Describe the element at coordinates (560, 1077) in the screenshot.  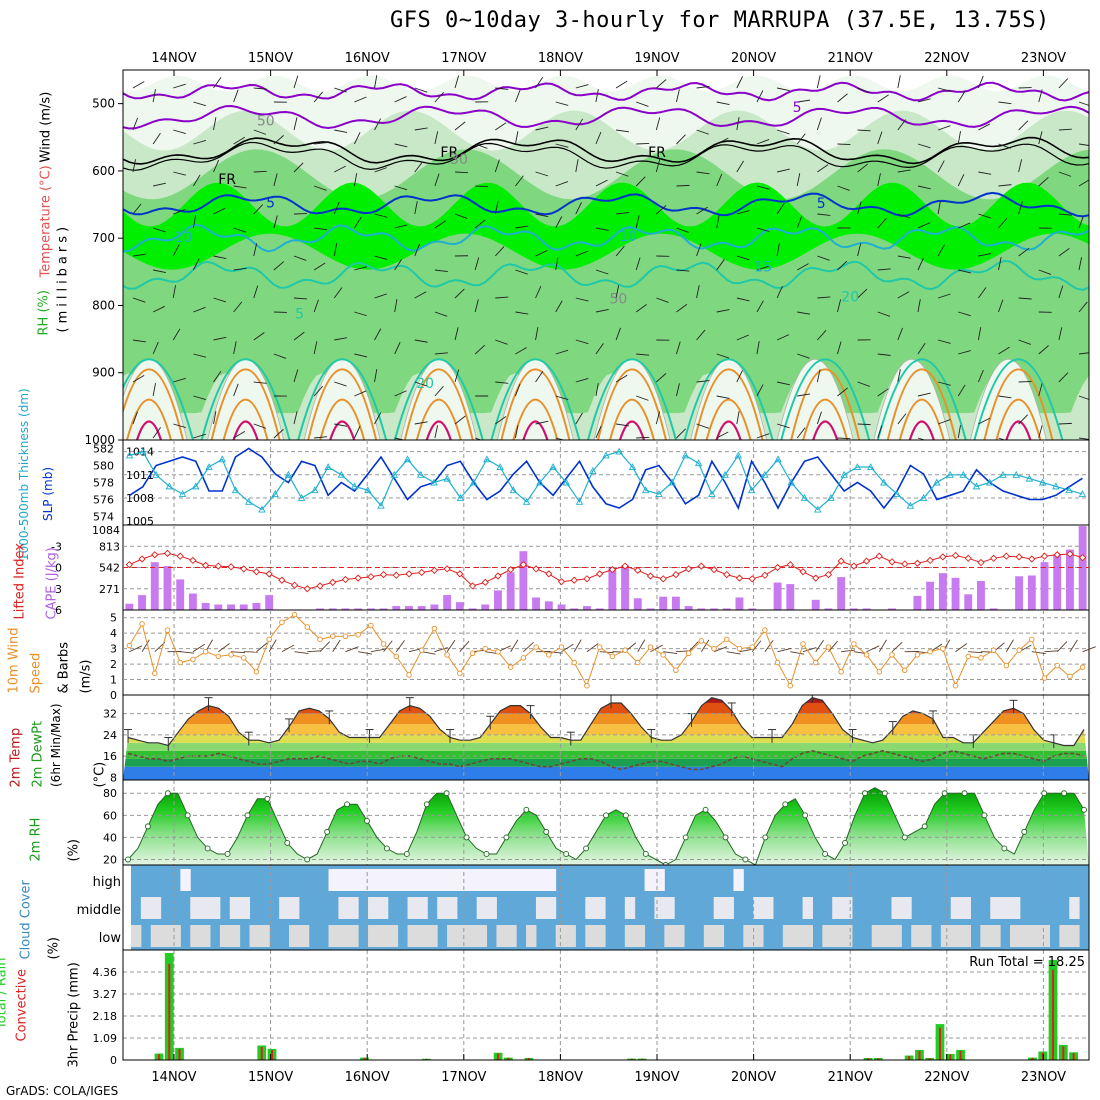
I see `xtick-label-bottom: 18NOV` at that location.